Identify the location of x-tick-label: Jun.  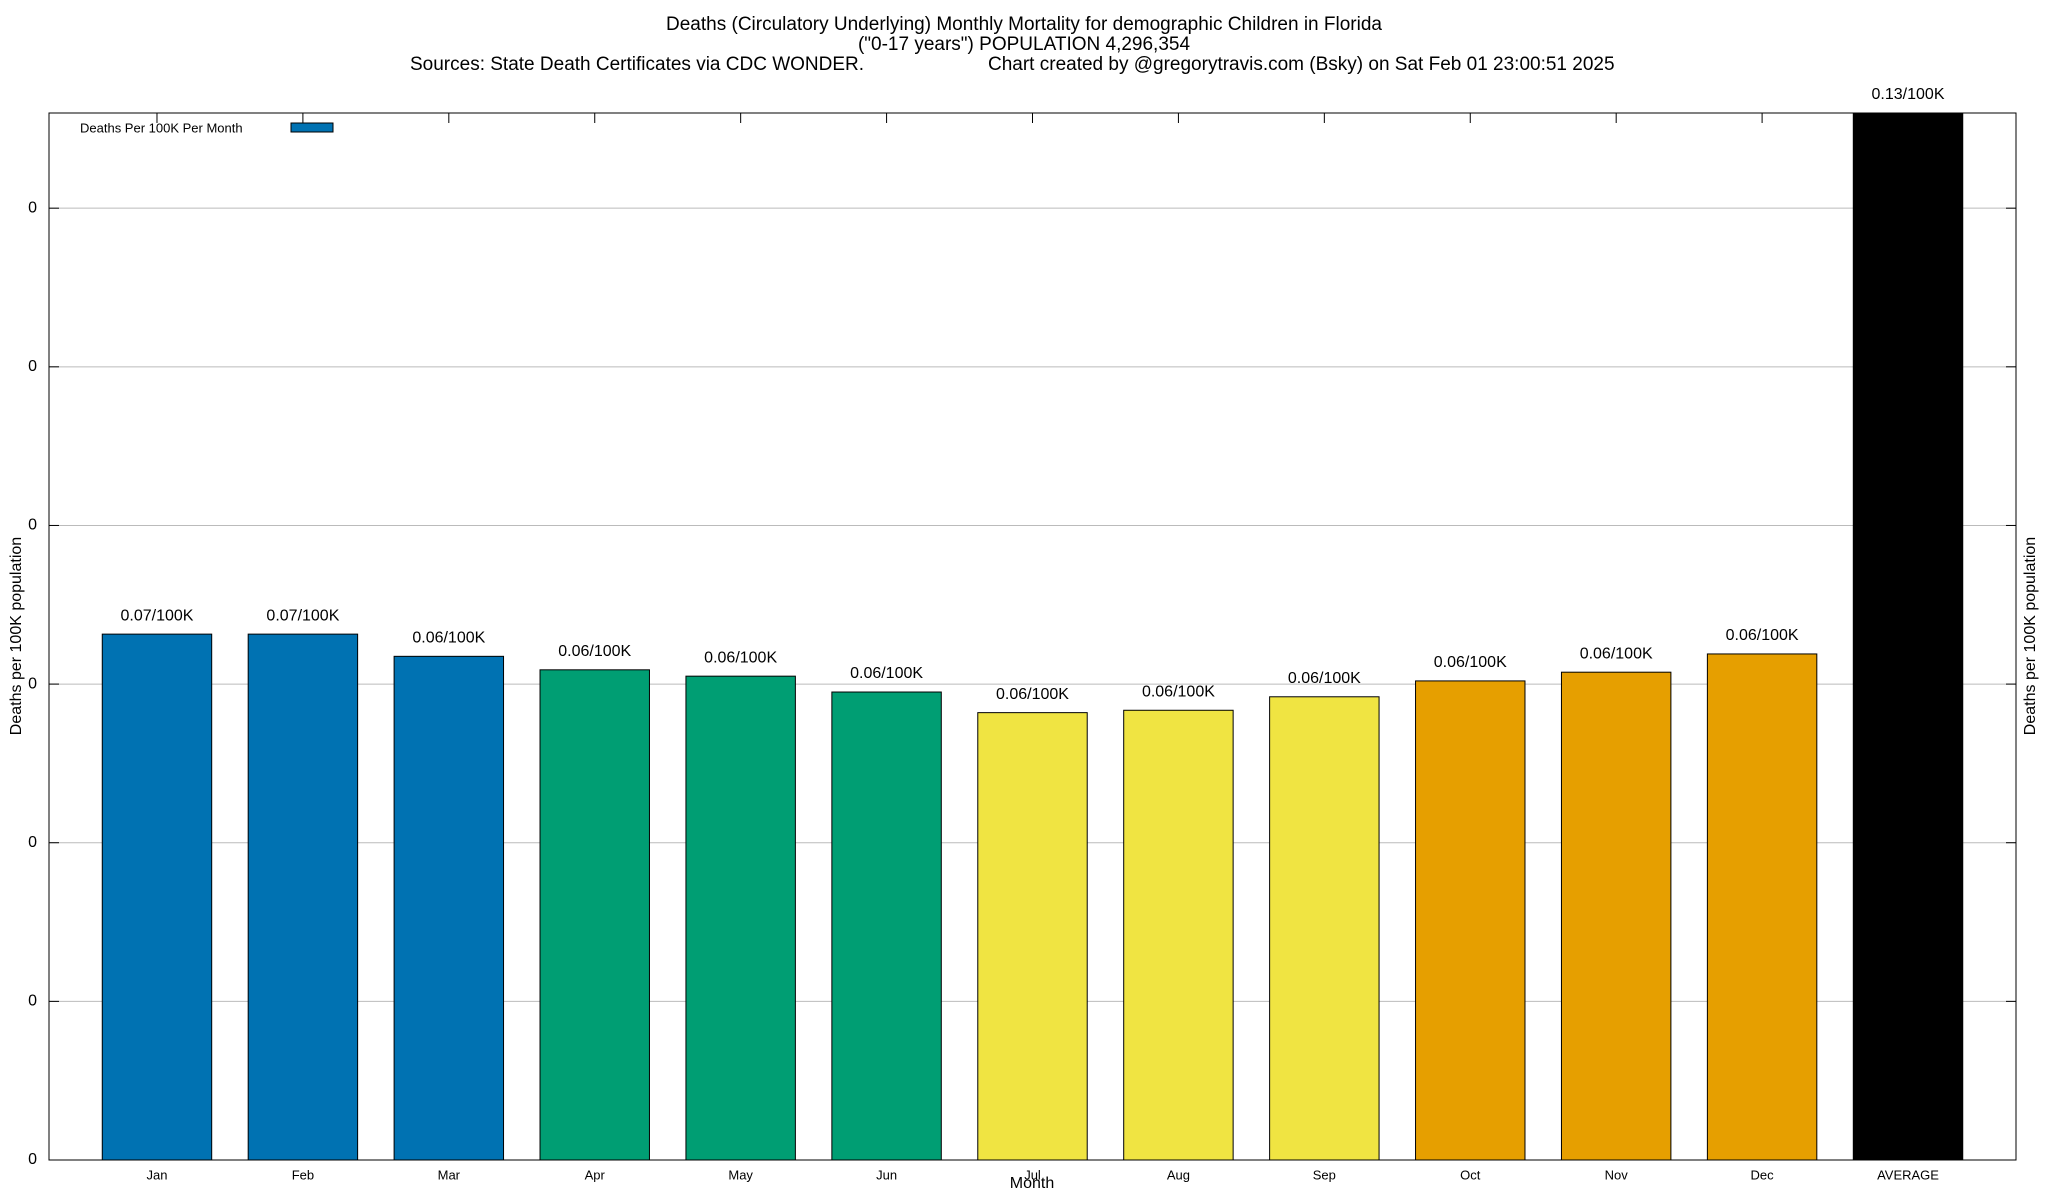
(886, 1174).